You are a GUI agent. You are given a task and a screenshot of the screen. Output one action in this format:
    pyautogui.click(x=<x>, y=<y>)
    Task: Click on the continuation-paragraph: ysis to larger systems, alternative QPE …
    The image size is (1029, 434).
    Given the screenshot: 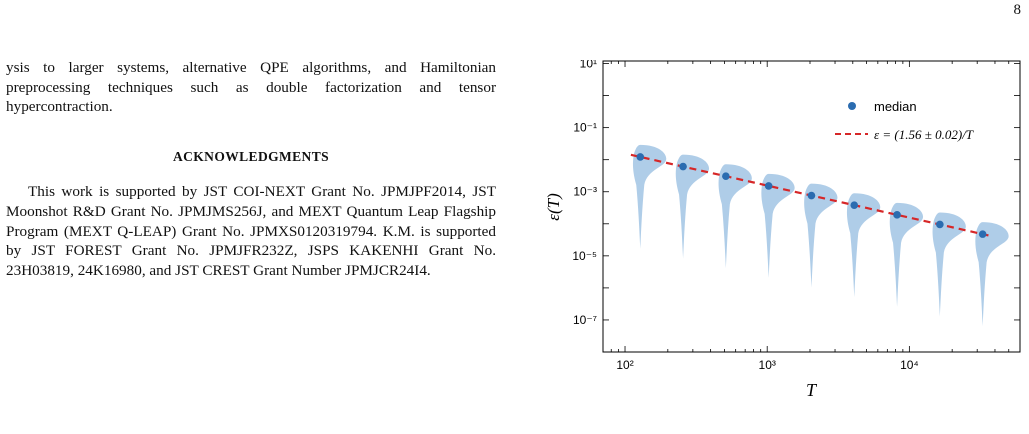 What is the action you would take?
    pyautogui.click(x=251, y=87)
    